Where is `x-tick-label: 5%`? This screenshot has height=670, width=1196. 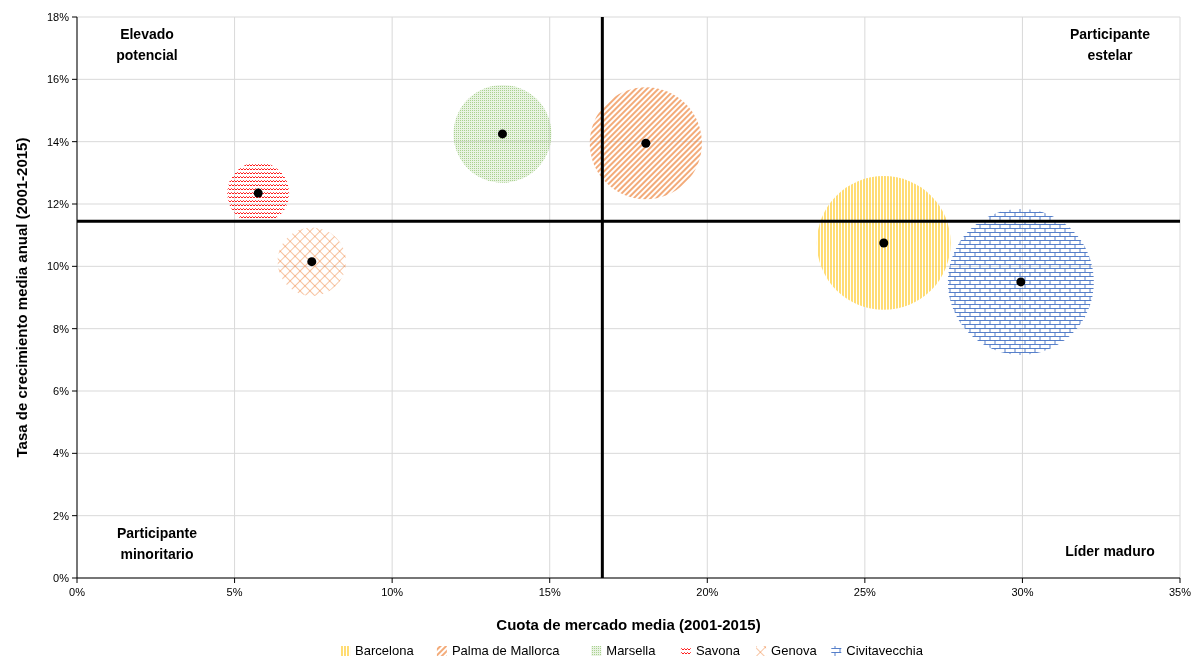
x-tick-label: 5% is located at coordinates (234, 592).